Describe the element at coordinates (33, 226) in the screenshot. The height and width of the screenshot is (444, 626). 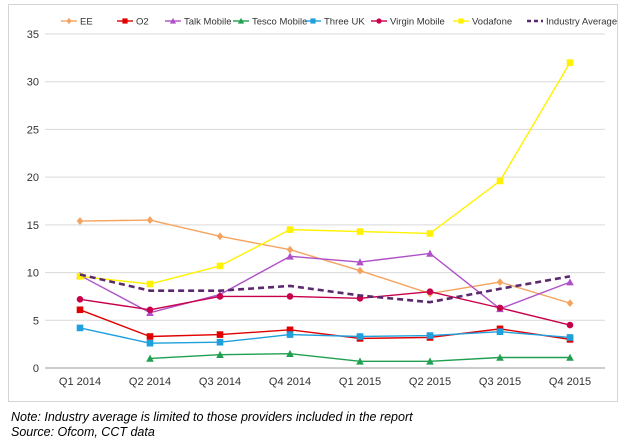
I see `y-tick-label: 15` at that location.